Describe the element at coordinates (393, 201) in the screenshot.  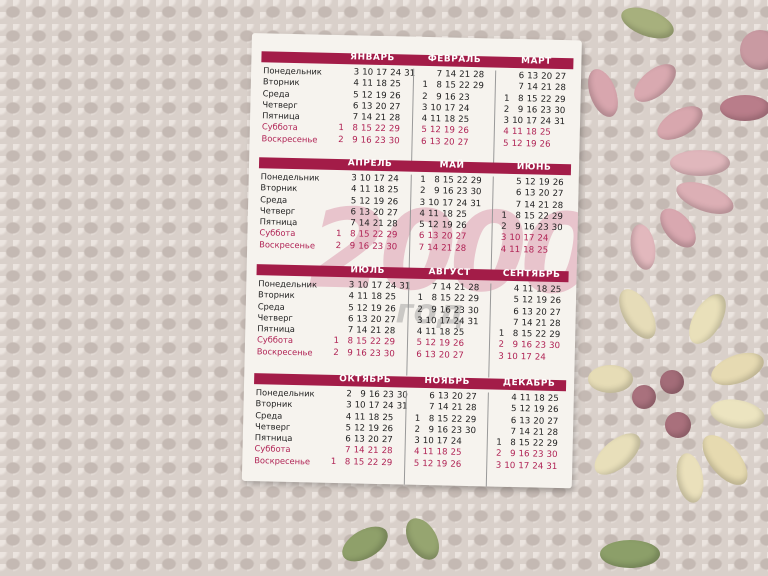
I see `day-number: 26` at that location.